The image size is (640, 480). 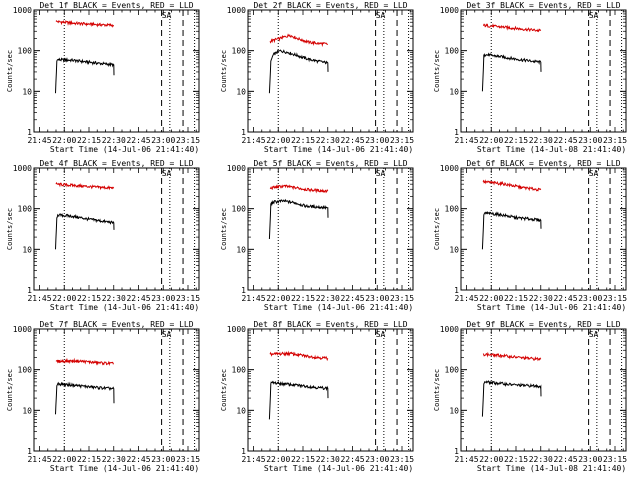 What do you see at coordinates (543, 5) in the screenshot?
I see `chart-title: Det 3f BLACK = Events, RED = LLD` at bounding box center [543, 5].